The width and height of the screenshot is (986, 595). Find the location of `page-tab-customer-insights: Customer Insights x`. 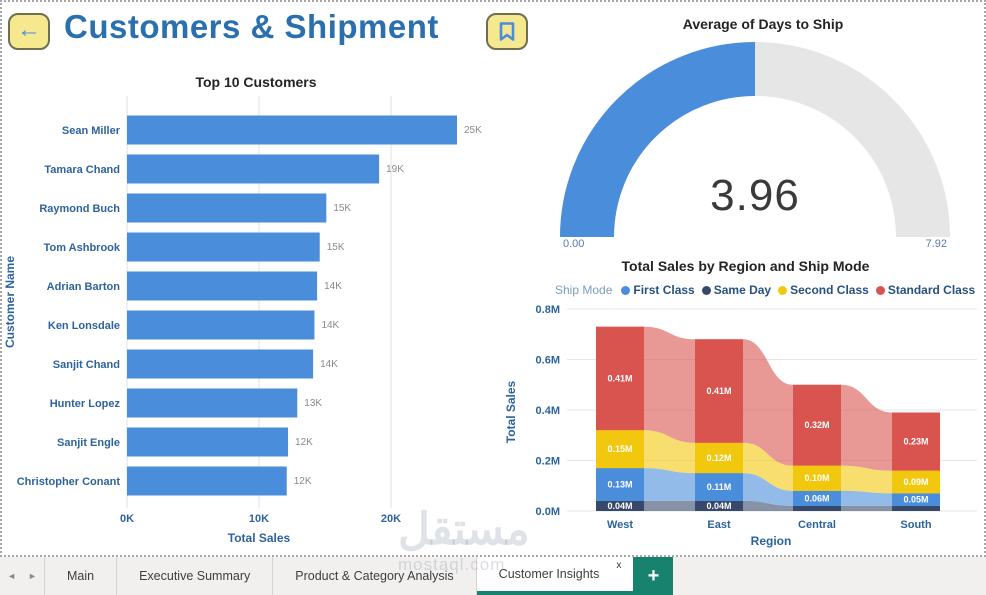

page-tab-customer-insights: Customer Insights x is located at coordinates (555, 576).